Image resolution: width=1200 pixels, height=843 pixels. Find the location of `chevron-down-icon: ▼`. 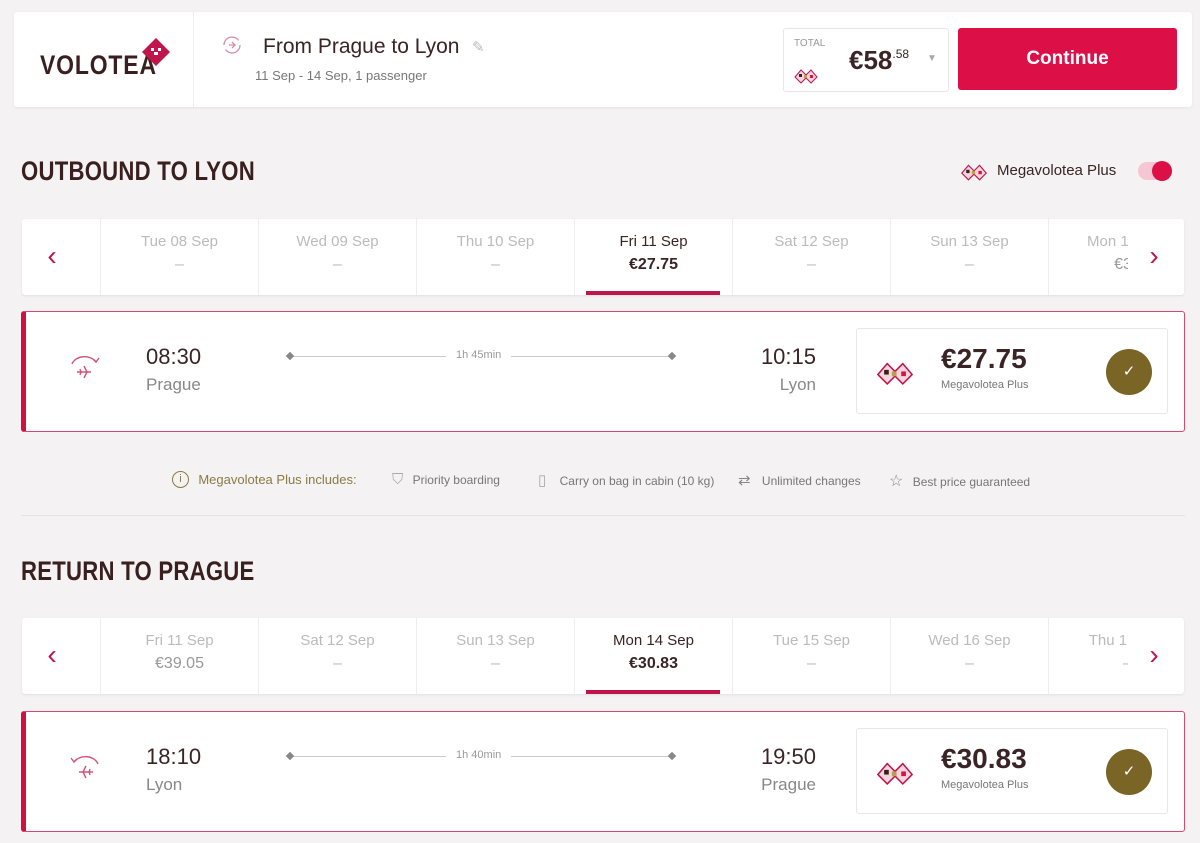

chevron-down-icon: ▼ is located at coordinates (932, 58).